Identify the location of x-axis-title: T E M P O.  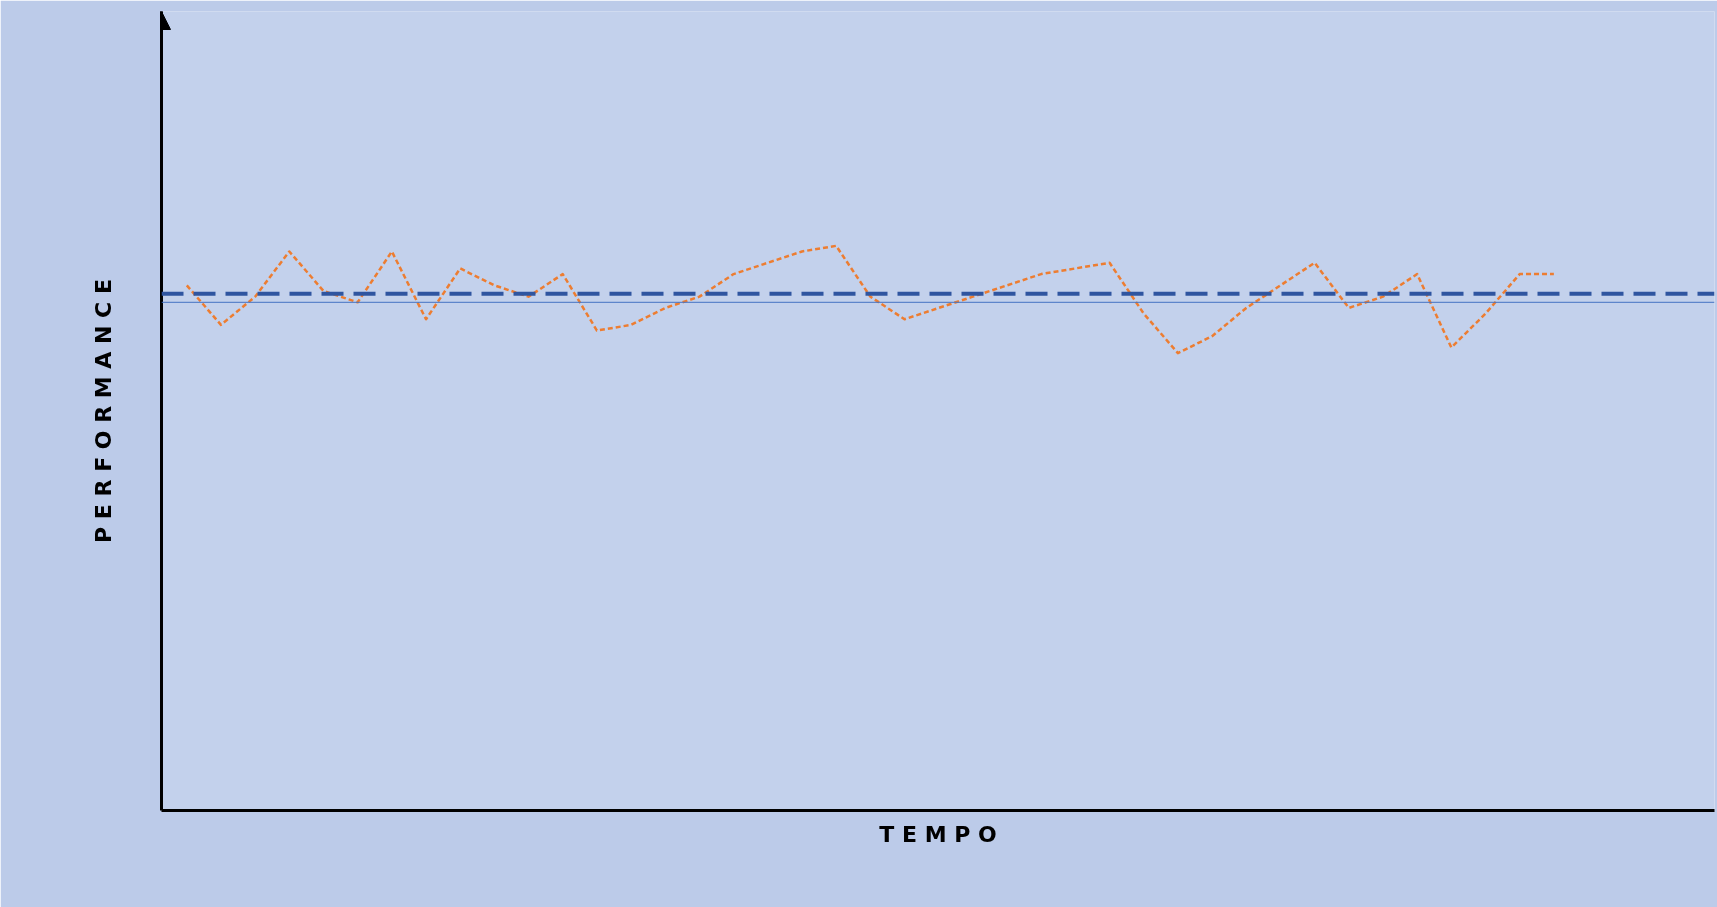
(938, 834).